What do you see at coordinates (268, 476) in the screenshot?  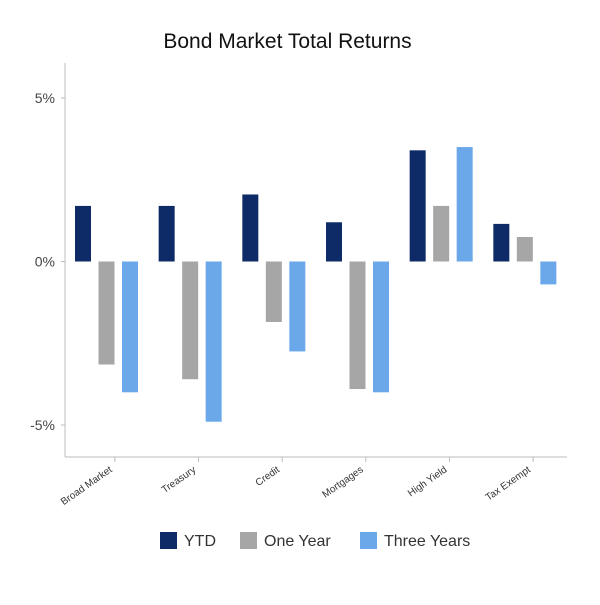 I see `x-tick-label: Credit` at bounding box center [268, 476].